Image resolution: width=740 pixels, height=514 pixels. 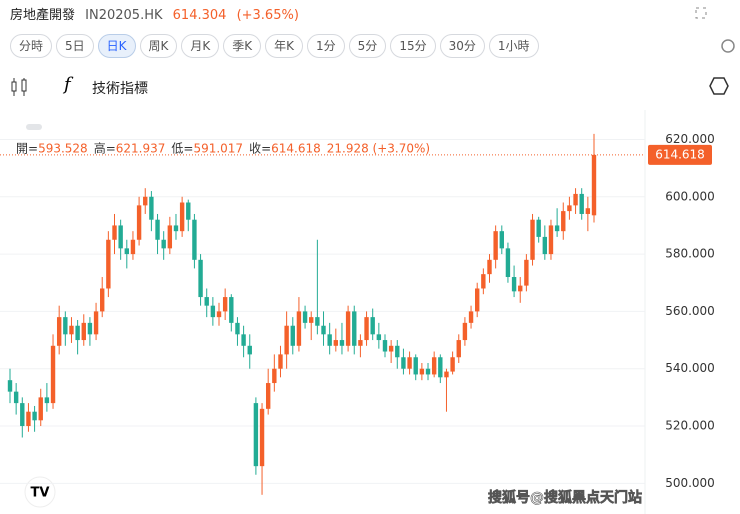 What do you see at coordinates (199, 15) in the screenshot?
I see `price: 614.304` at bounding box center [199, 15].